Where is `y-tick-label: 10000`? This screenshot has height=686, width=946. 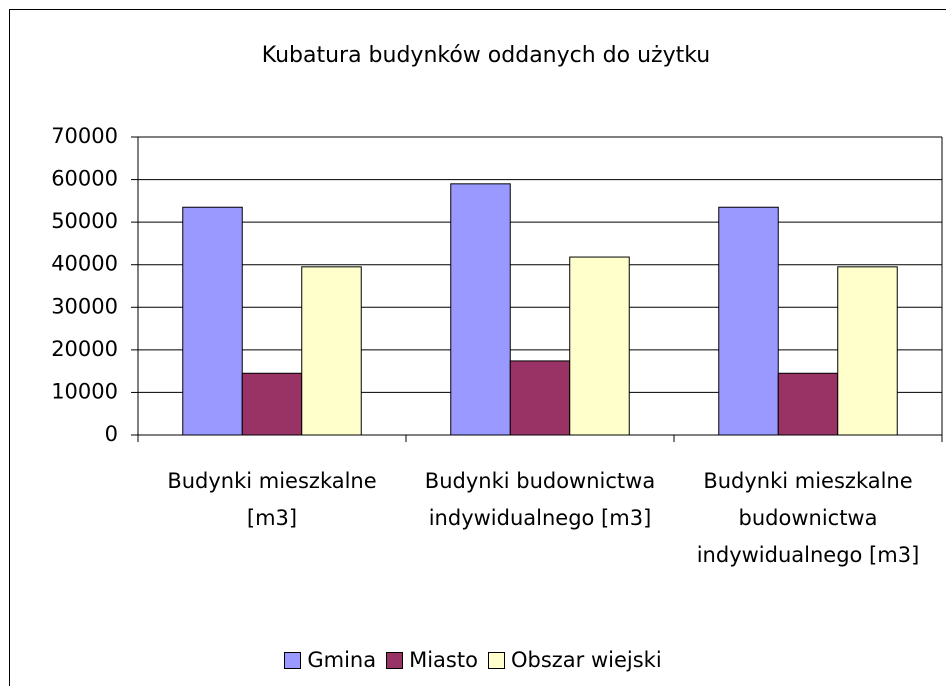
y-tick-label: 10000 is located at coordinates (84, 391).